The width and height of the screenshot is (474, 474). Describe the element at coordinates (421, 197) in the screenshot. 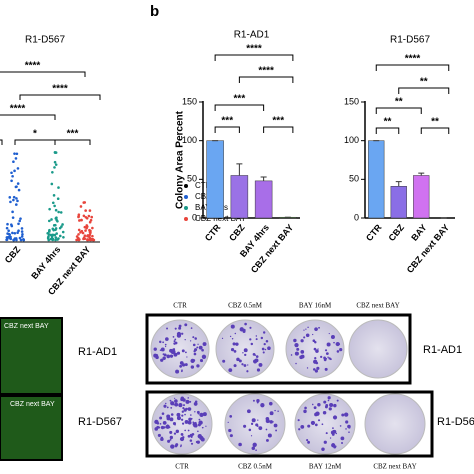

I see `bar` at that location.